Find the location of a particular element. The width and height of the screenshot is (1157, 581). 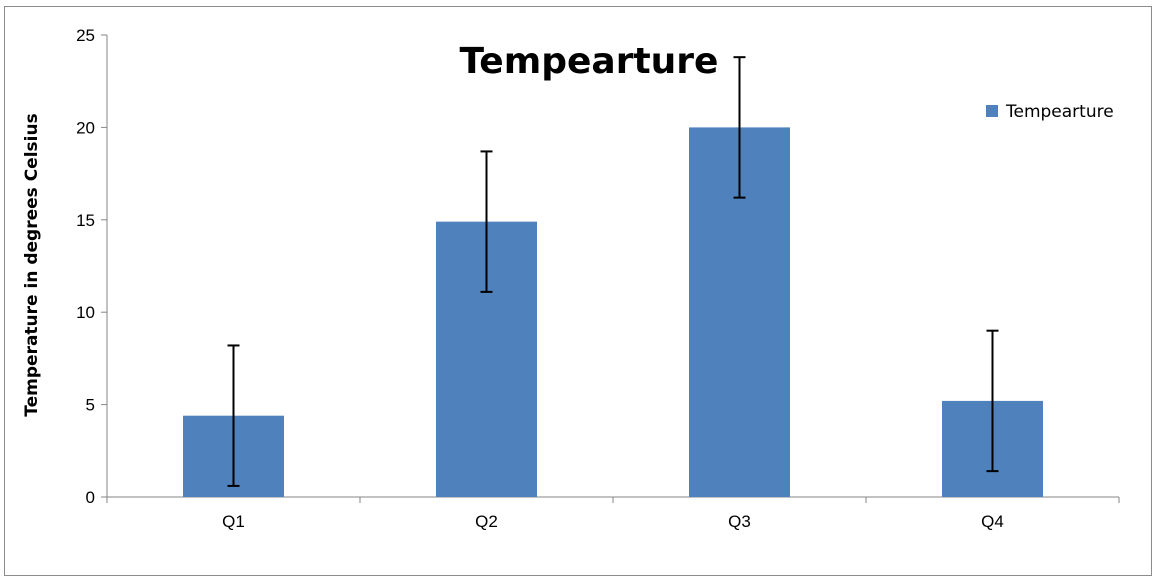

y-tick-label: 25 is located at coordinates (85, 35).